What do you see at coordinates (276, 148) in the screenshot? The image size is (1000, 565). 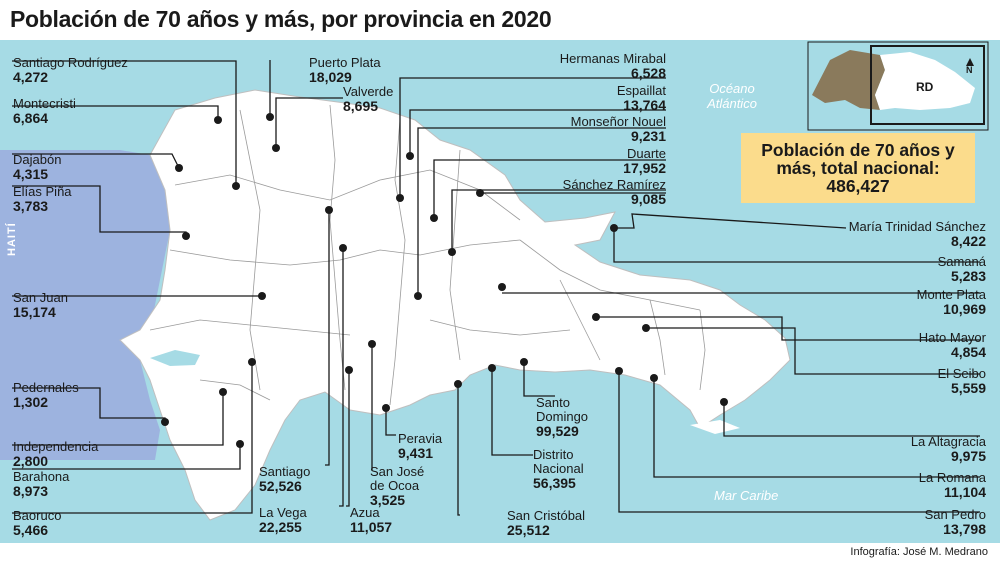 I see `dot-valverde` at bounding box center [276, 148].